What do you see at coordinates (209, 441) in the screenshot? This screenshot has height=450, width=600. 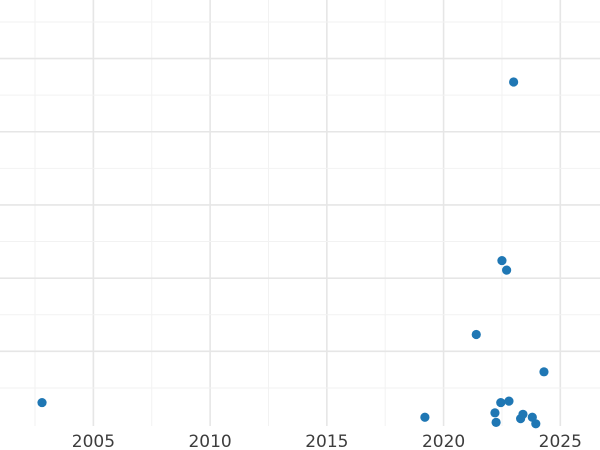 I see `x-tick-label: 2010` at bounding box center [209, 441].